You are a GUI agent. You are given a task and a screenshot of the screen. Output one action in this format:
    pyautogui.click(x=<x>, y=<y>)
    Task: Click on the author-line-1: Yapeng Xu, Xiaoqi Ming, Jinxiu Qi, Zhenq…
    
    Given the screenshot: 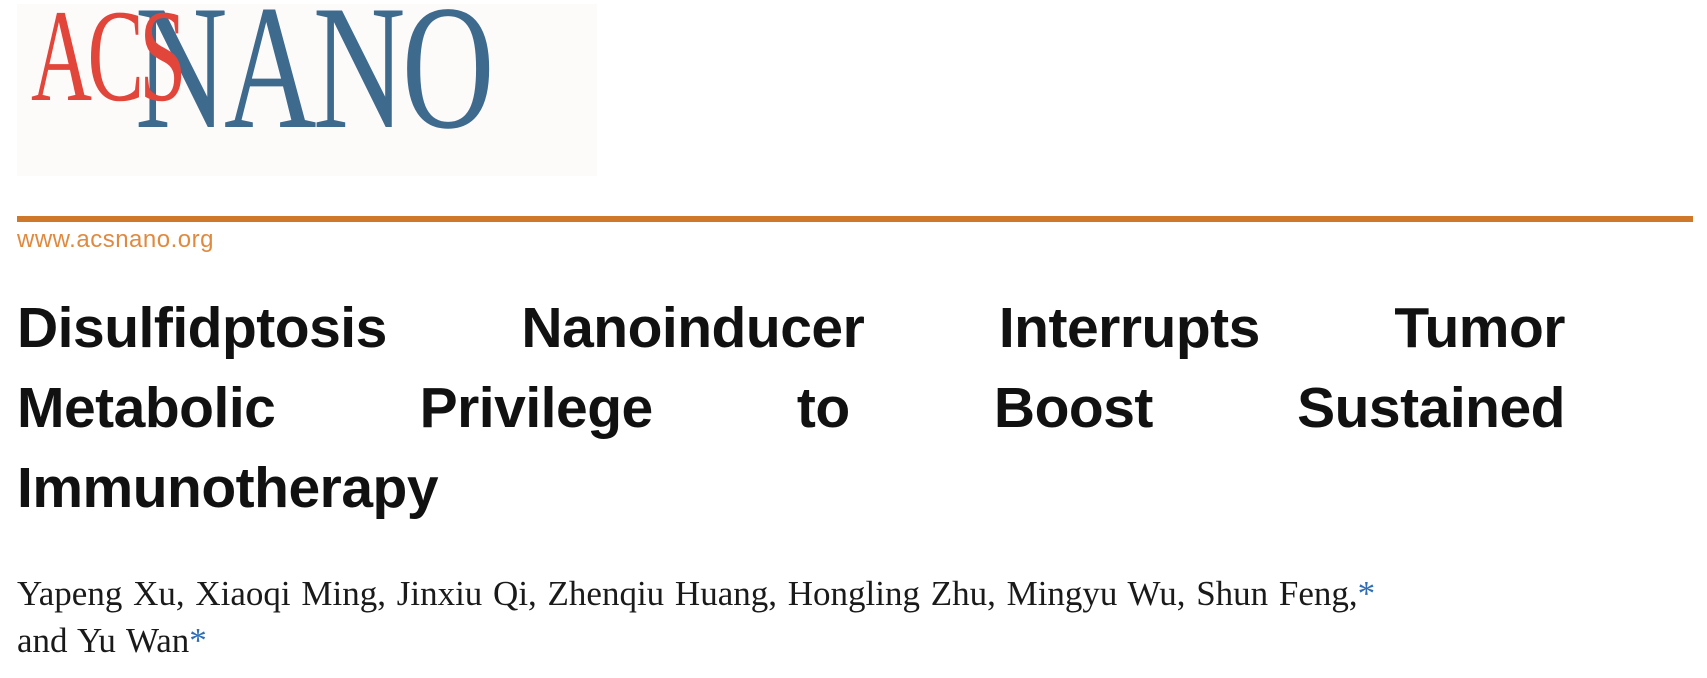 What is the action you would take?
    pyautogui.click(x=827, y=593)
    